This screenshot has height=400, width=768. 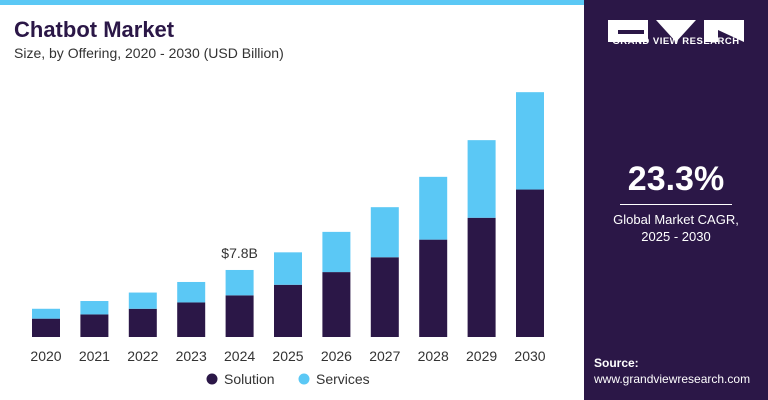 What do you see at coordinates (530, 141) in the screenshot?
I see `bar-services-2030` at bounding box center [530, 141].